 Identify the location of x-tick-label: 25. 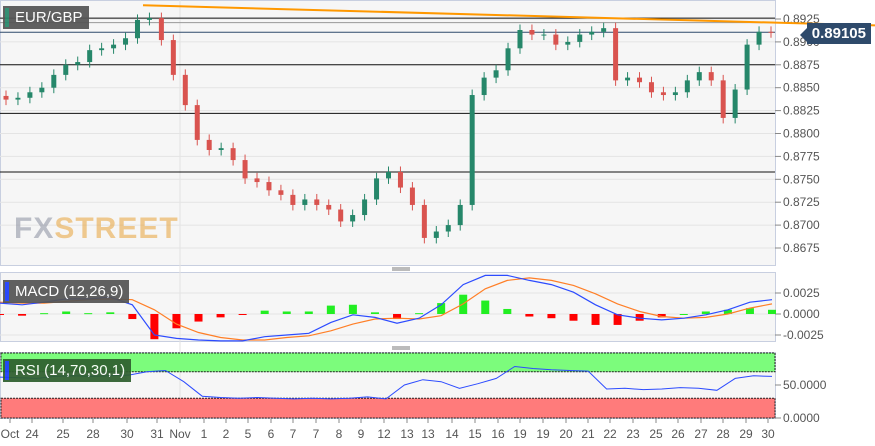
(656, 434).